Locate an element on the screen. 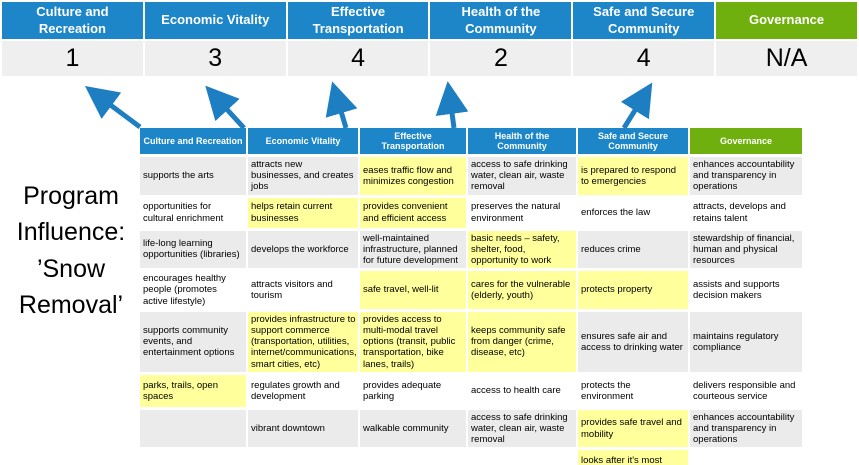  matrix-cell: opportunities for cultural enrichment is located at coordinates (193, 212).